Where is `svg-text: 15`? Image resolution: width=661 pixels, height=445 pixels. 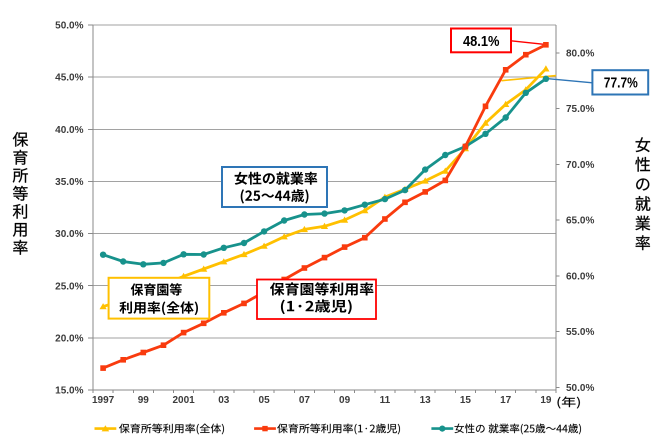
svg-text: 15 is located at coordinates (466, 400).